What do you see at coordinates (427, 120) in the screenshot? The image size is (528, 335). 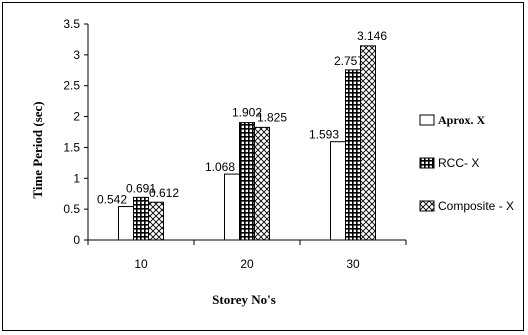 I see `legend-swatch-plain` at bounding box center [427, 120].